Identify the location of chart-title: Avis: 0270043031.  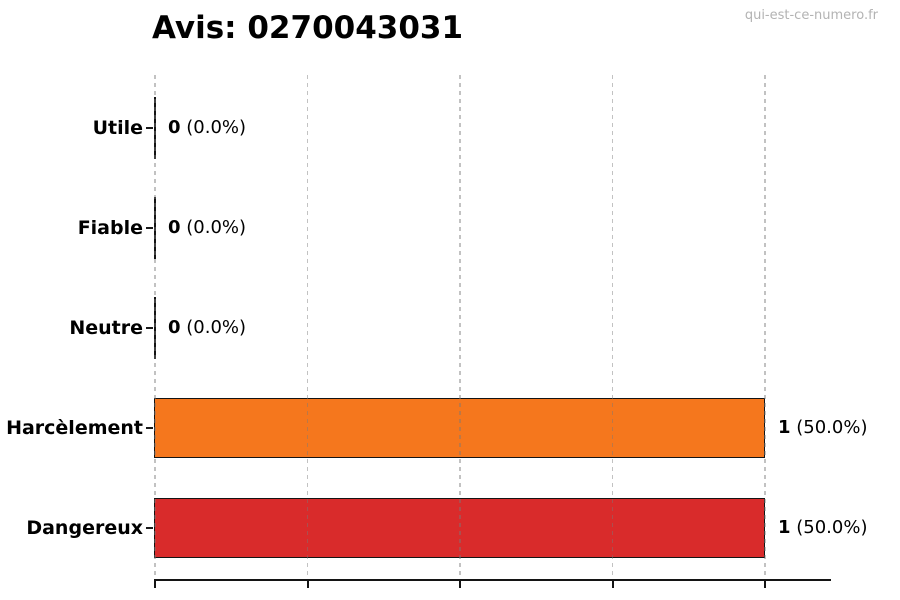
(308, 28).